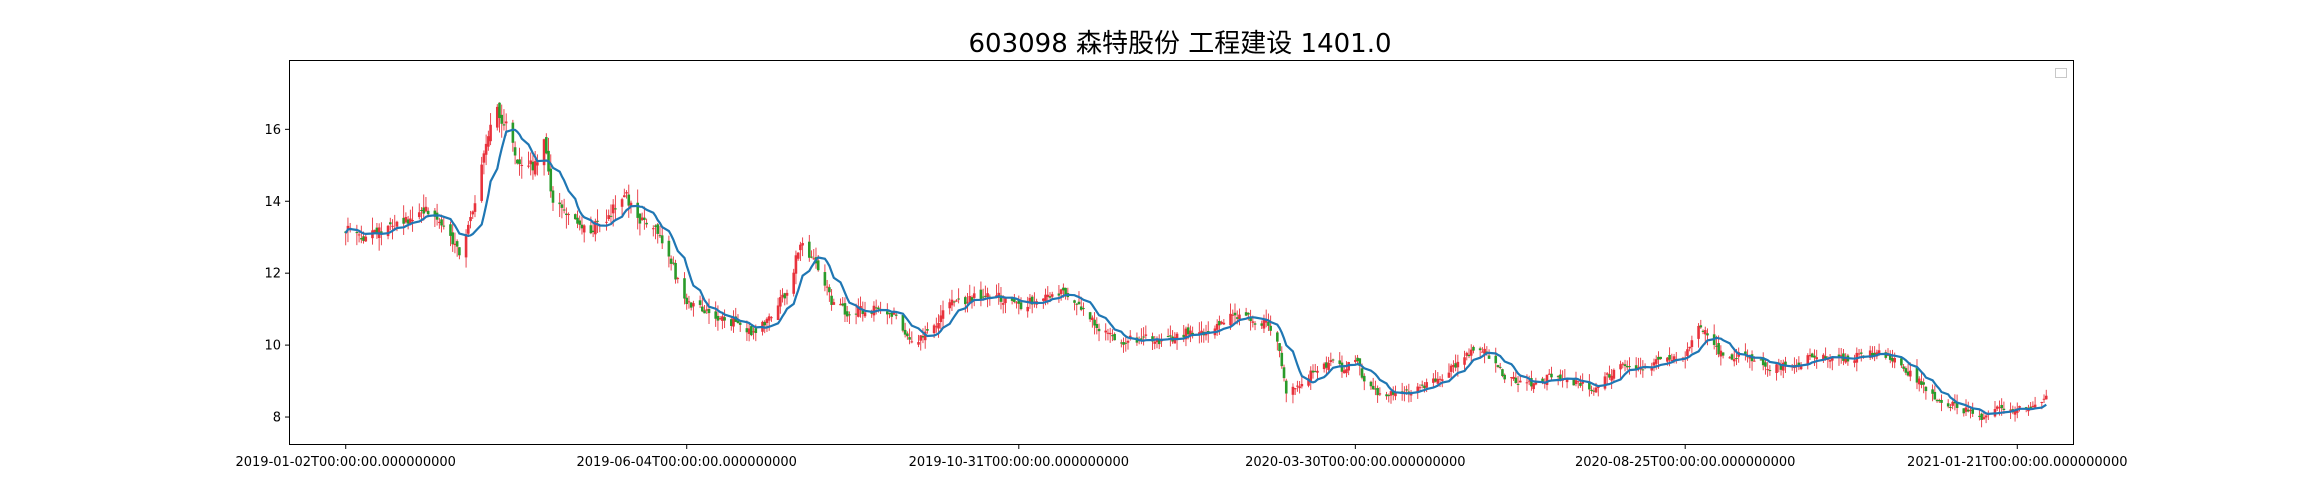 The image size is (2300, 500). What do you see at coordinates (272, 130) in the screenshot?
I see `y-tick-label: 16` at bounding box center [272, 130].